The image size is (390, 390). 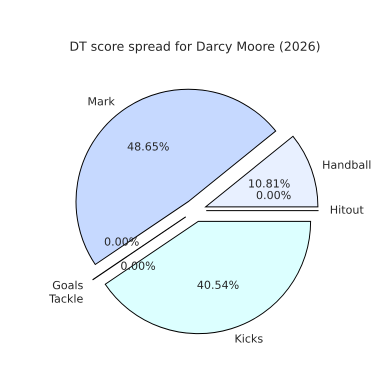 I want to click on data-label: 48.65%, so click(x=148, y=146).